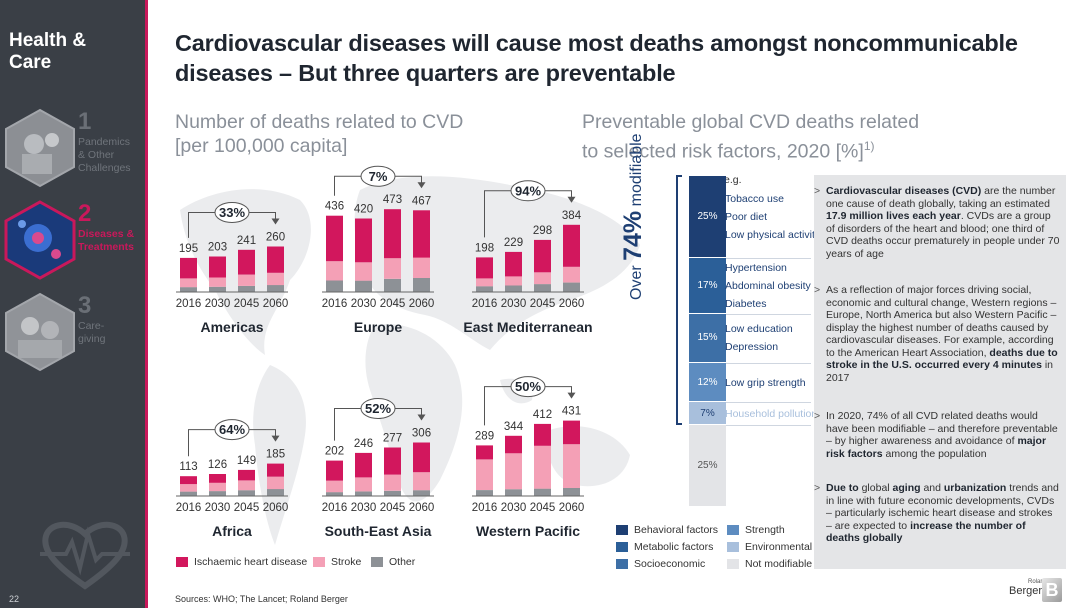  Describe the element at coordinates (779, 547) in the screenshot. I see `legend-label: Environmental` at that location.